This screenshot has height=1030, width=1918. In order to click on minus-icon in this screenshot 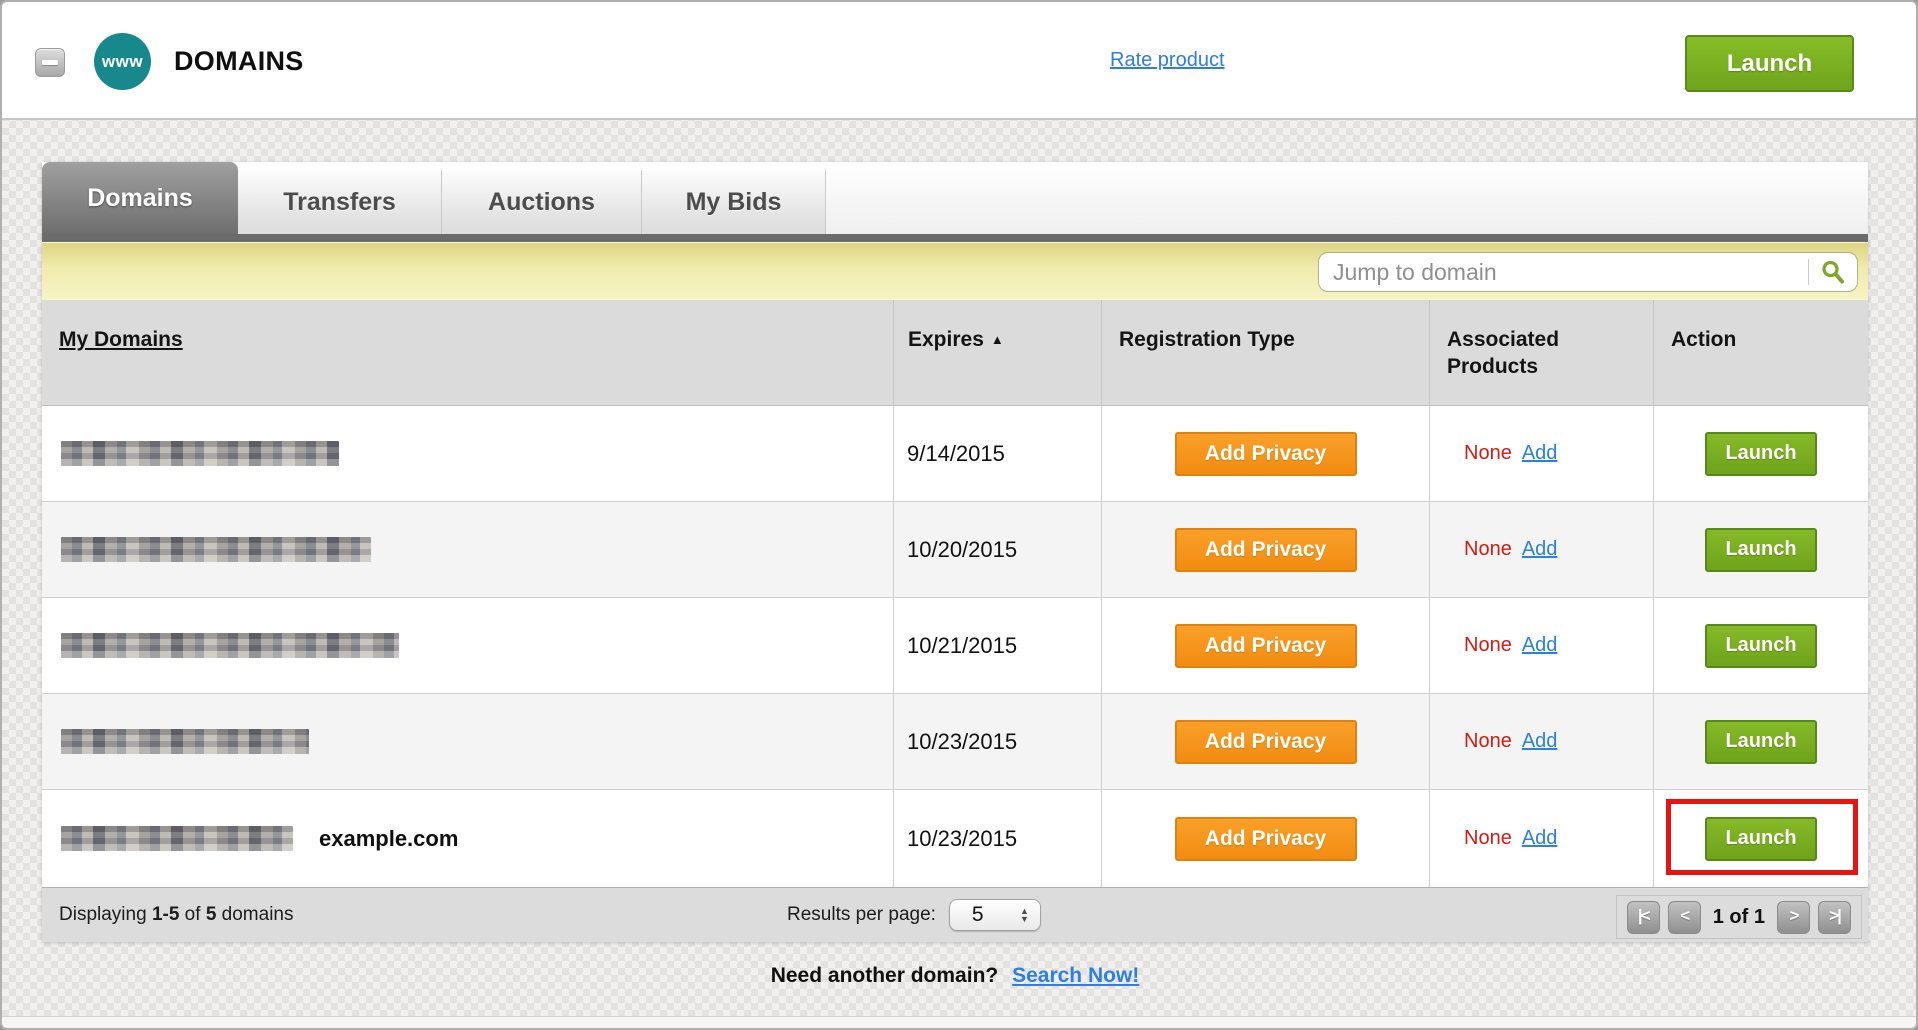, I will do `click(50, 62)`.